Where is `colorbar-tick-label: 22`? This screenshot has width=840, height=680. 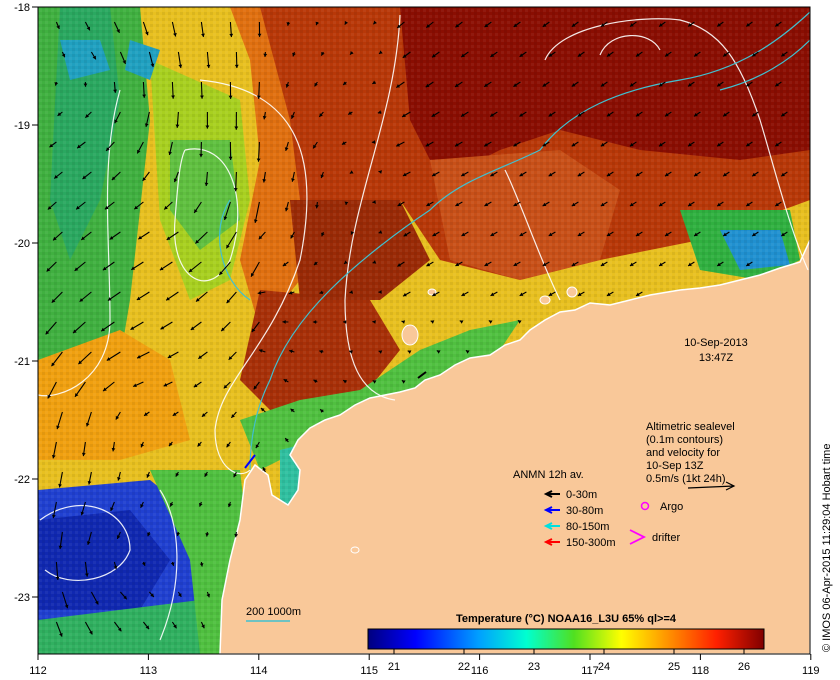 colorbar-tick-label: 22 is located at coordinates (464, 667).